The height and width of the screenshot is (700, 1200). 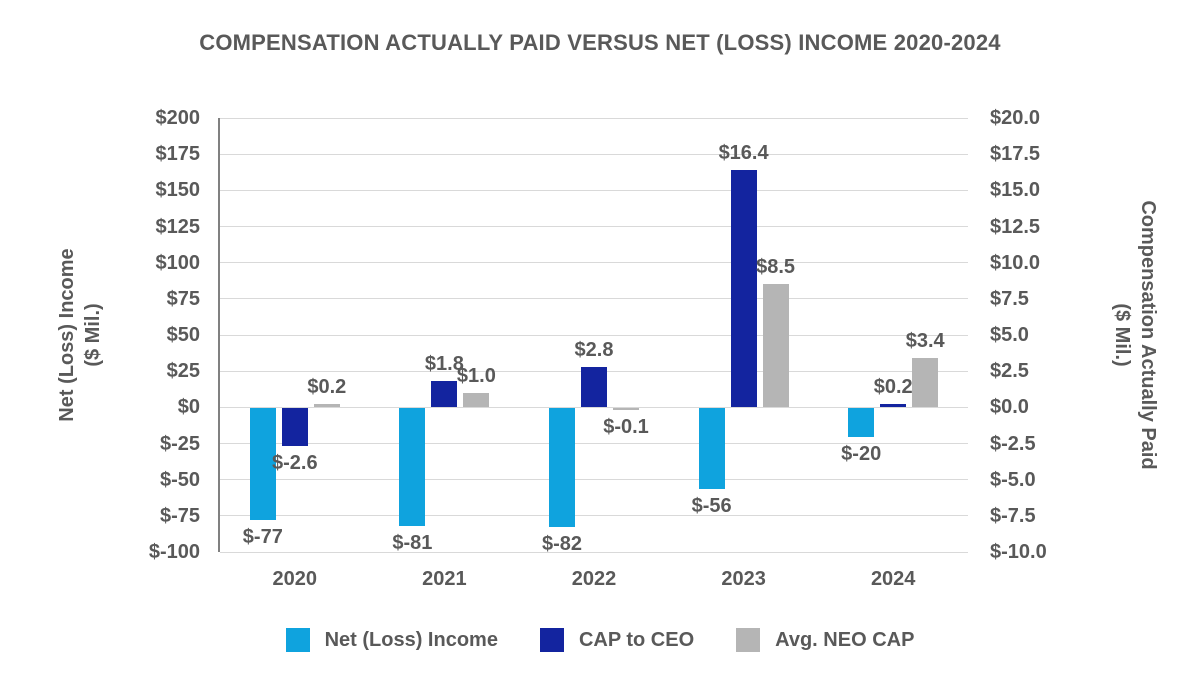 What do you see at coordinates (1009, 407) in the screenshot?
I see `right-axis-tick: $0.0` at bounding box center [1009, 407].